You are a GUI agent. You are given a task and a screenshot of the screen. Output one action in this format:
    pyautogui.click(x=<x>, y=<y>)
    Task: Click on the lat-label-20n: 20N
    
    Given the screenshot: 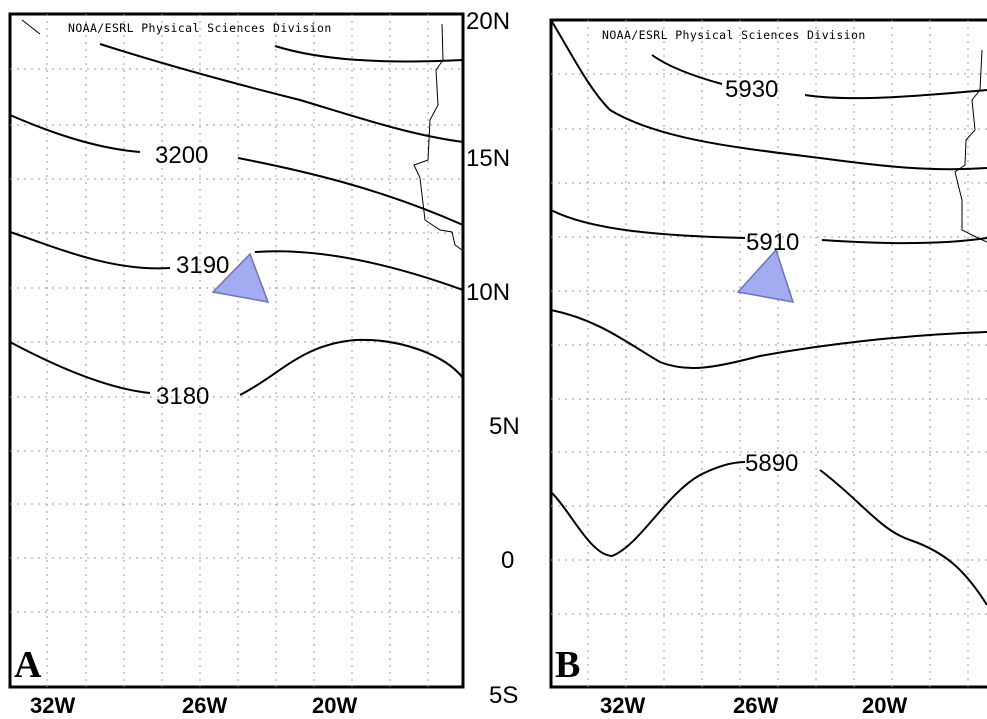 What is the action you would take?
    pyautogui.click(x=488, y=21)
    